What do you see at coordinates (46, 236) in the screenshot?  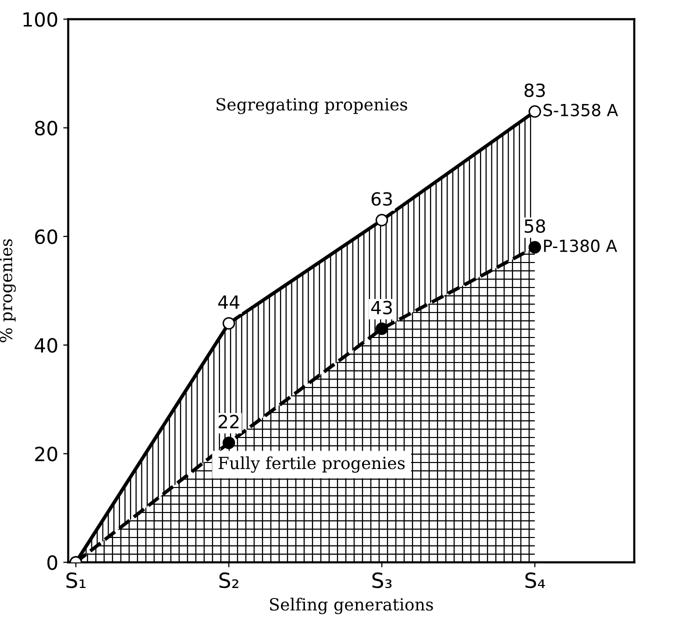 I see `y-tick-label: 60` at bounding box center [46, 236].